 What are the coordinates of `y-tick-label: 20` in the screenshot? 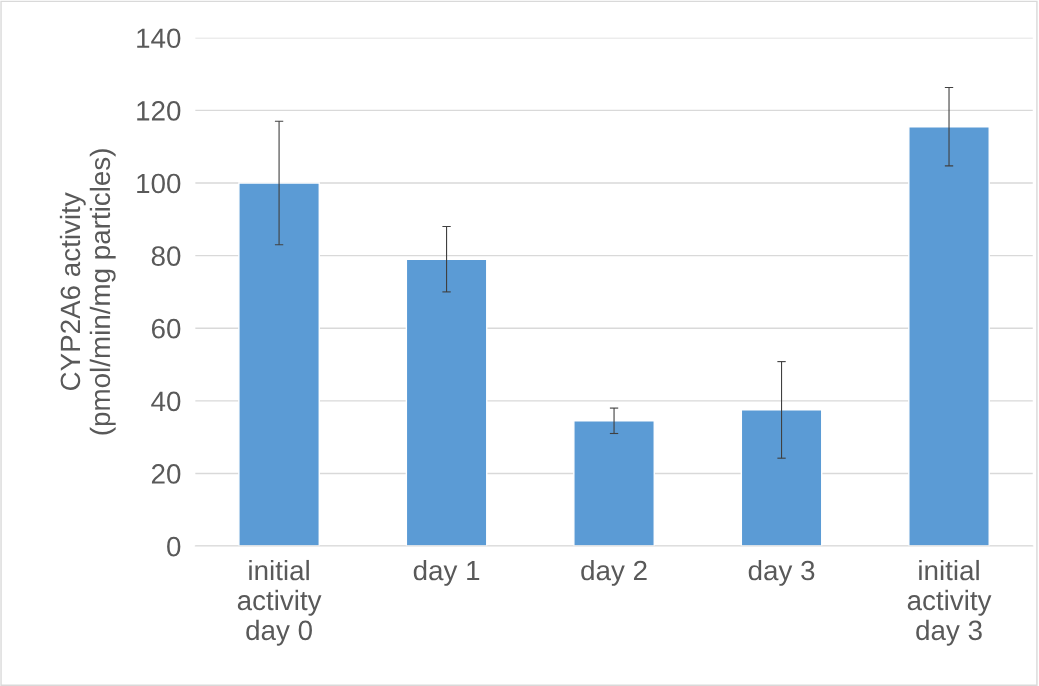 It's located at (166, 474).